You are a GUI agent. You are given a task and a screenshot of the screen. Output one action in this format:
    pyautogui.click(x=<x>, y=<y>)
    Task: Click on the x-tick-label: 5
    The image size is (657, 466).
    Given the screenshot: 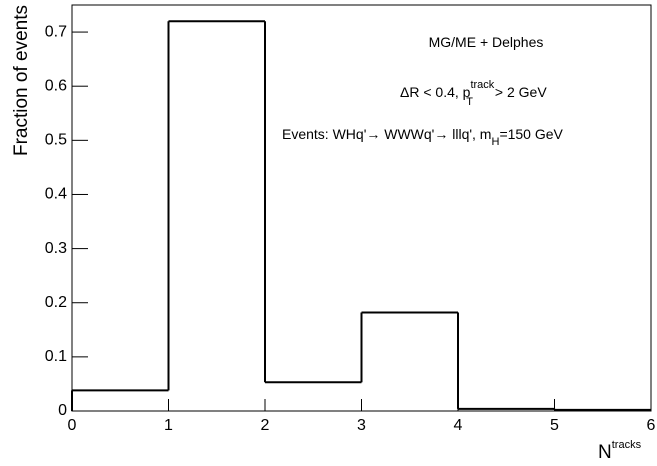 What is the action you would take?
    pyautogui.click(x=554, y=425)
    